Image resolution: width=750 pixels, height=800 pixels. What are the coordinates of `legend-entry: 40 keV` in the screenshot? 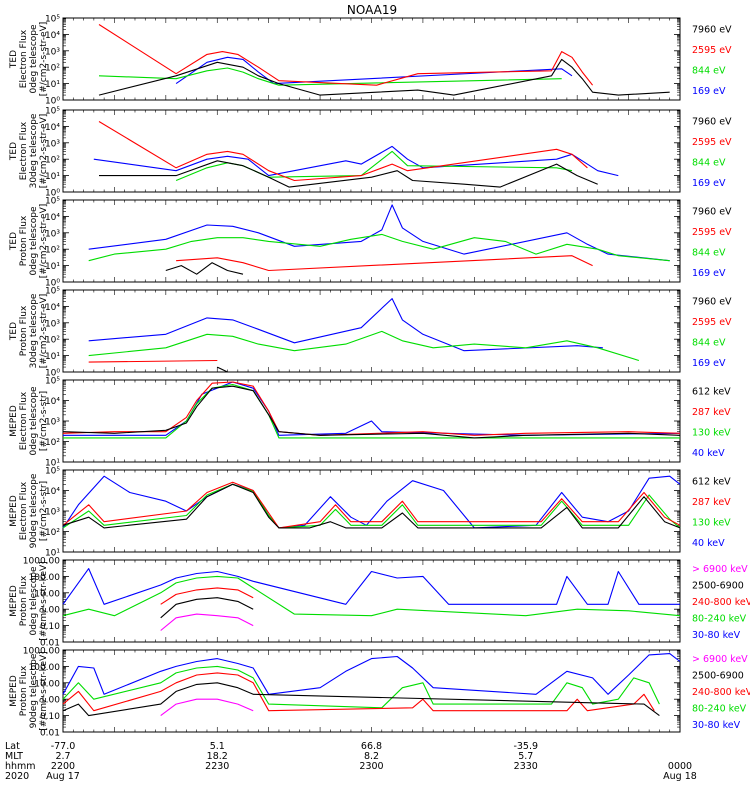 It's located at (708, 543).